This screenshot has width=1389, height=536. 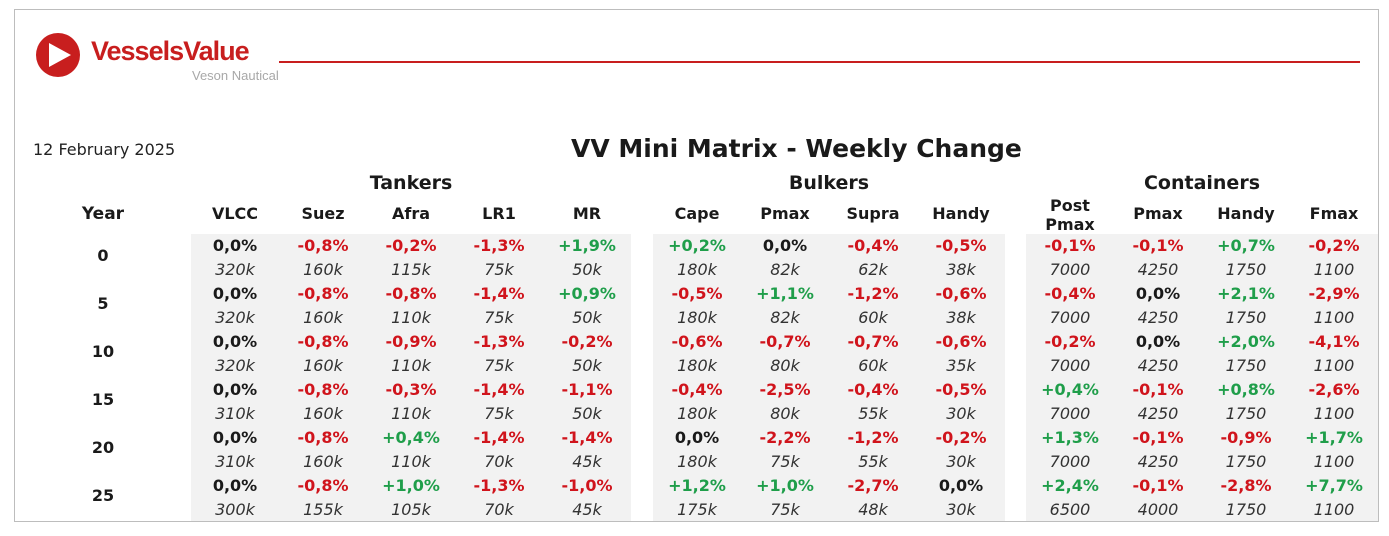 What do you see at coordinates (1246, 341) in the screenshot?
I see `weekly-change-value: +2,0%` at bounding box center [1246, 341].